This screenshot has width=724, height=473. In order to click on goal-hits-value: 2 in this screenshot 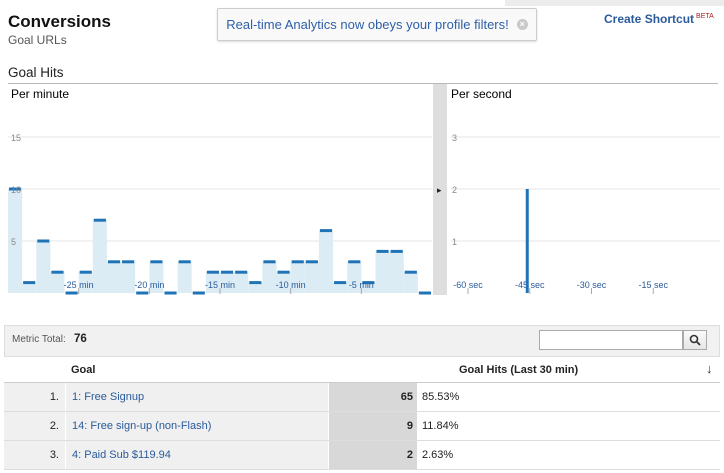, I will do `click(373, 455)`.